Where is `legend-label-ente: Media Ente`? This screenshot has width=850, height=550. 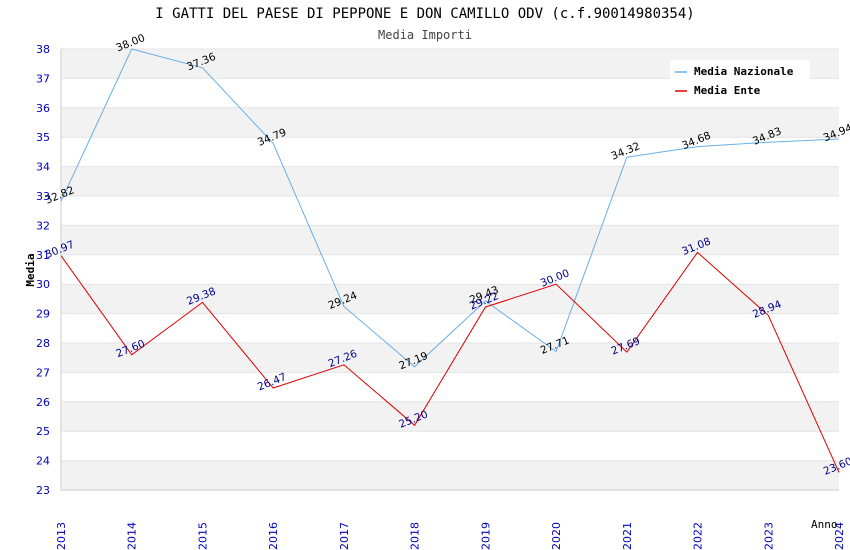 legend-label-ente: Media Ente is located at coordinates (727, 90).